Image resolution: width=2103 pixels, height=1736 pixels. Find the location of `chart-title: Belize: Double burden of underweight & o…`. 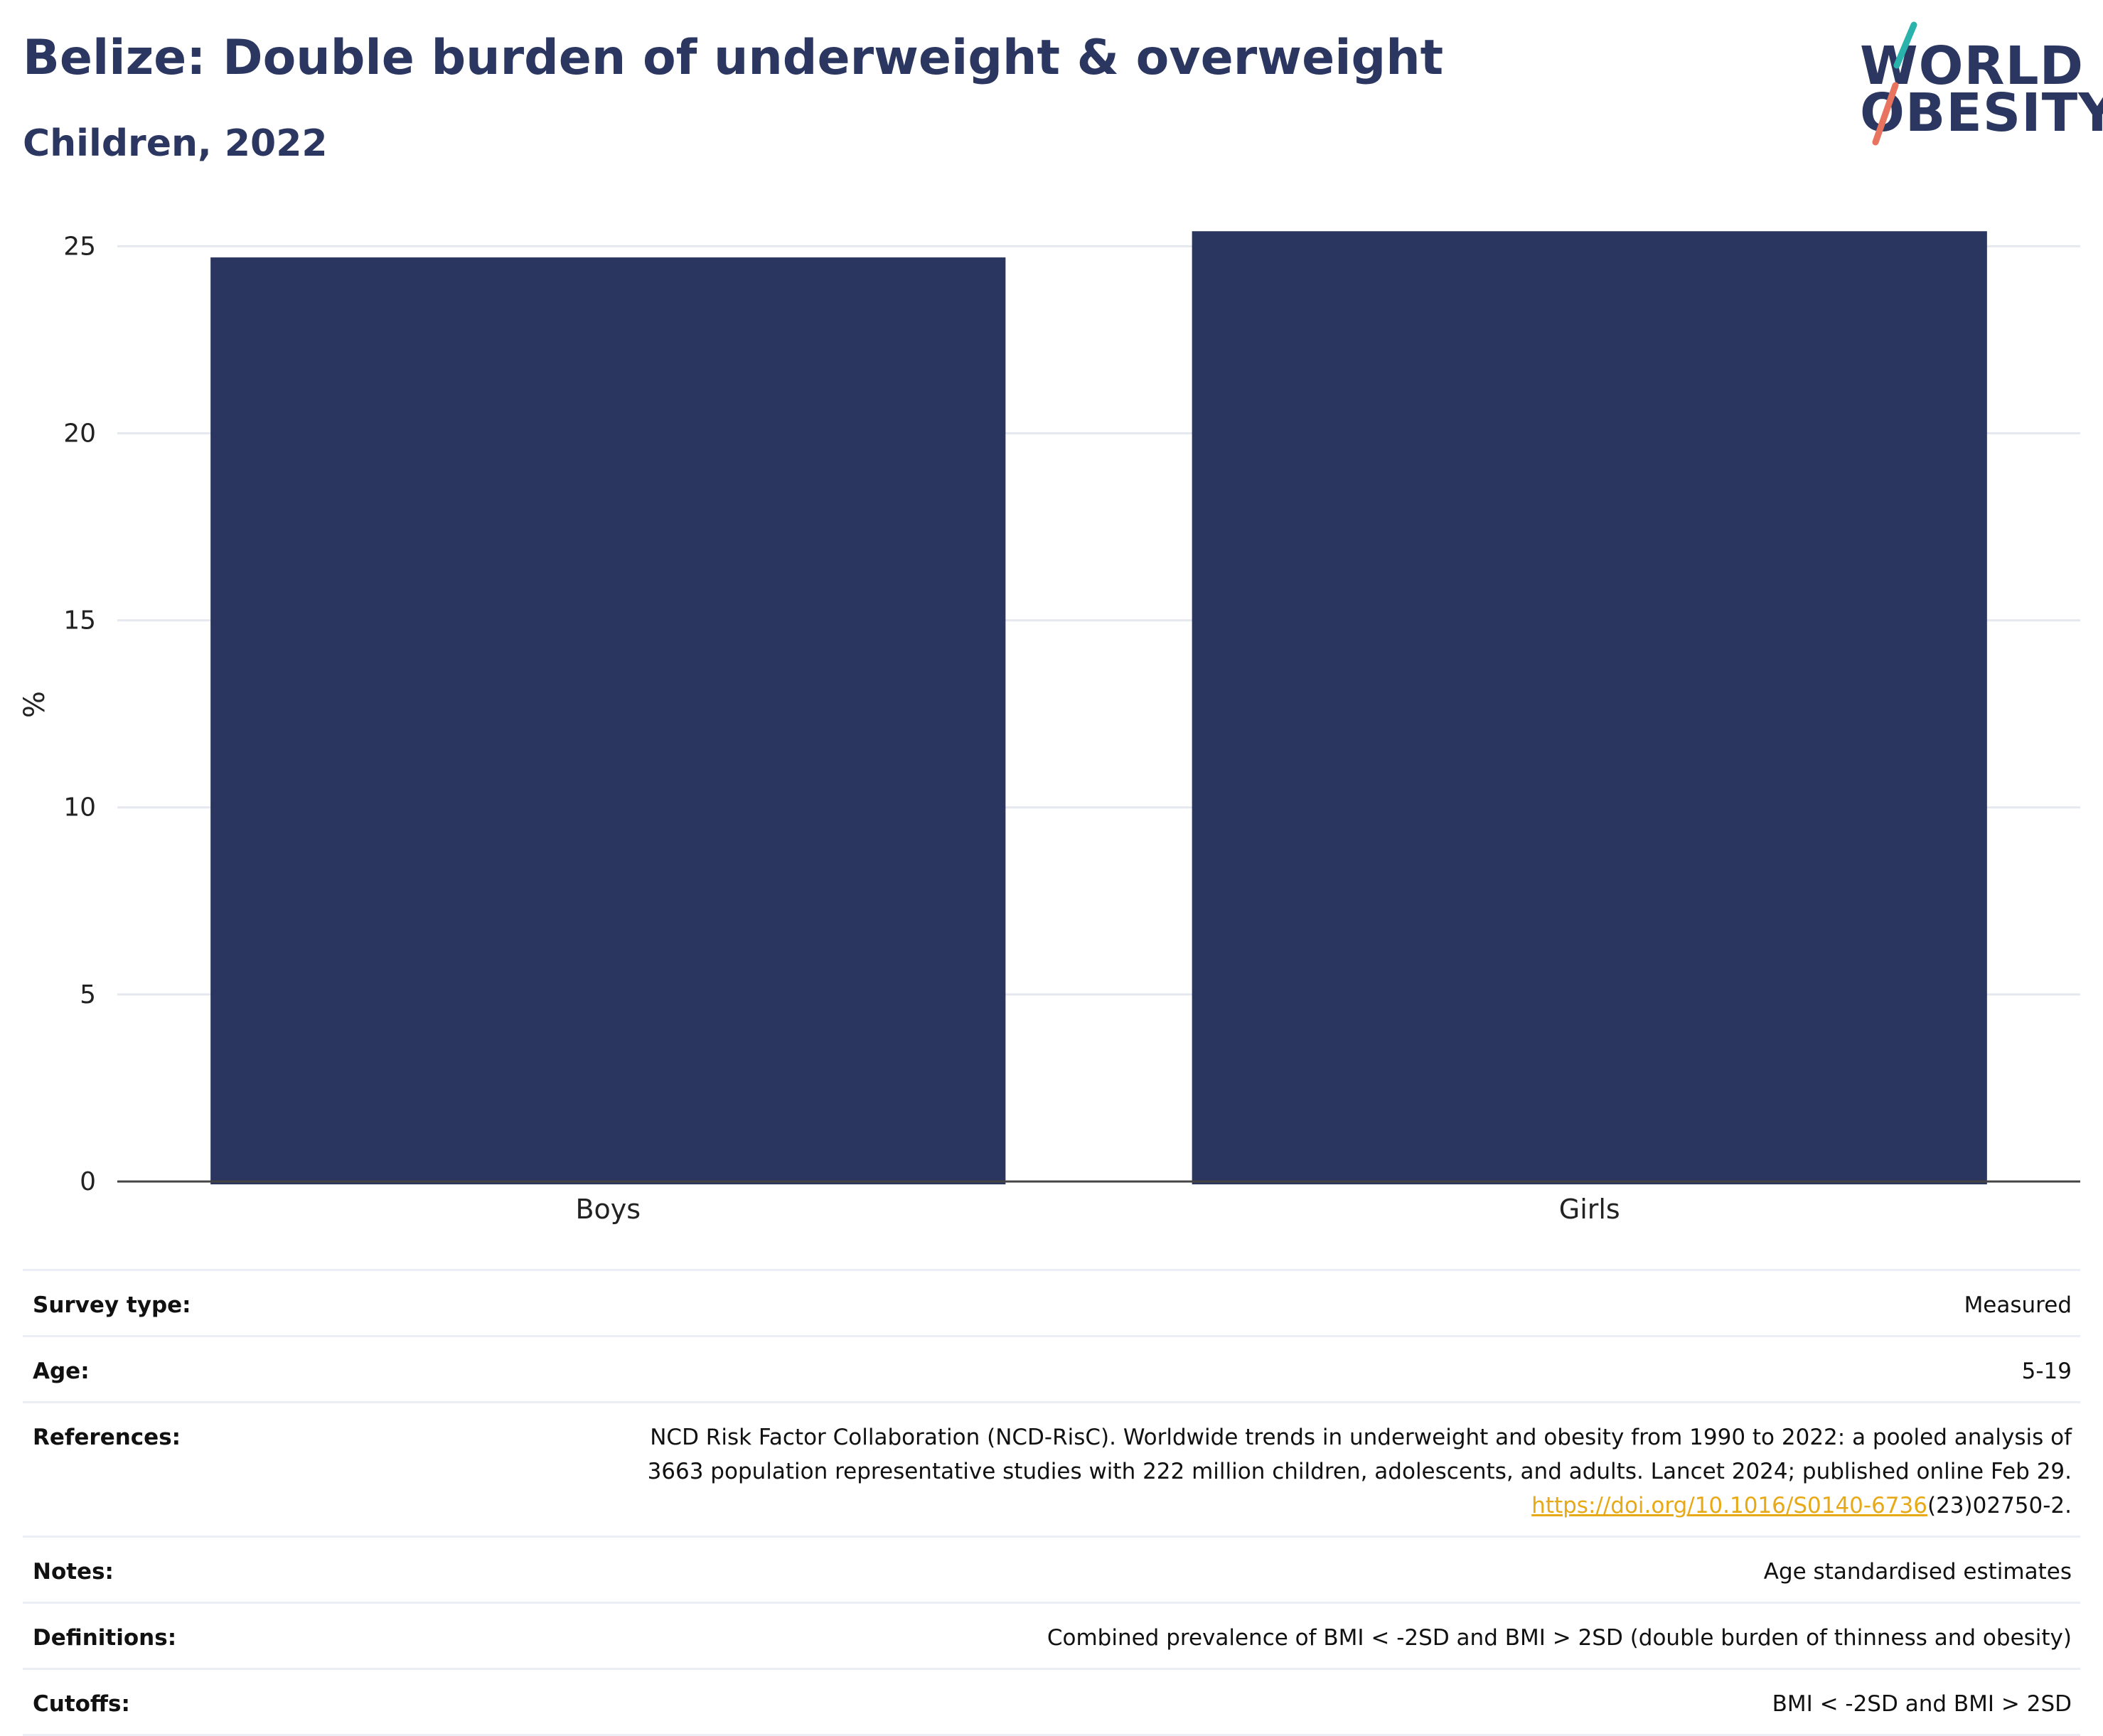

chart-title: Belize: Double burden of underweight & o… is located at coordinates (733, 58).